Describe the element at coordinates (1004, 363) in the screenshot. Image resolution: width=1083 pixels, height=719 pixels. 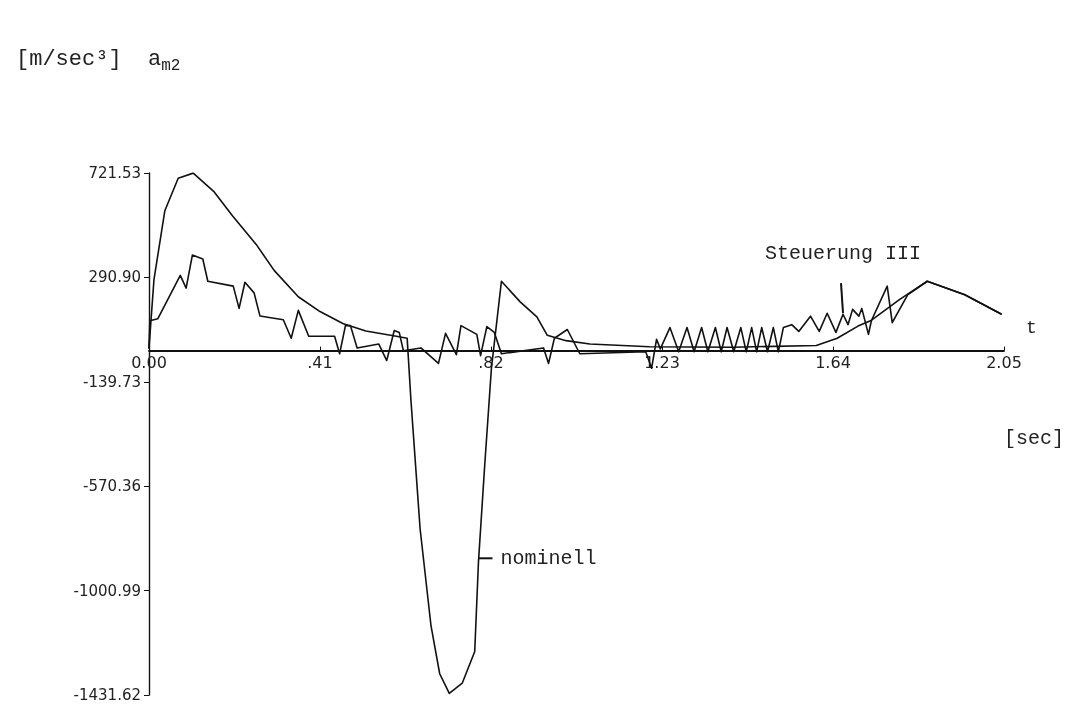
I see `x-tick-label: 2.05` at that location.